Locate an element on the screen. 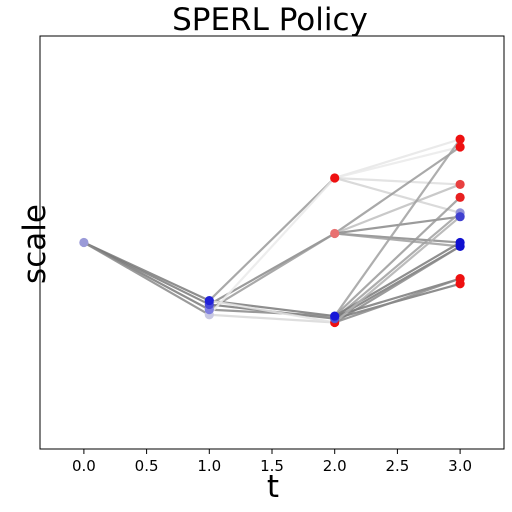 The height and width of the screenshot is (512, 512). x-tick-label-1: 0.5 is located at coordinates (147, 466).